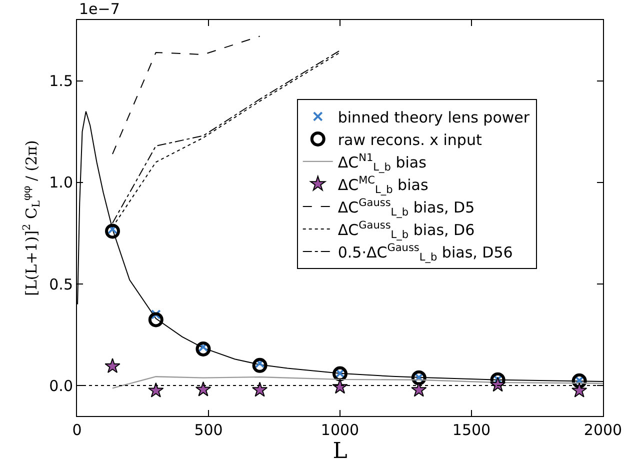  Describe the element at coordinates (99, 9) in the screenshot. I see `text: 1e−7` at that location.